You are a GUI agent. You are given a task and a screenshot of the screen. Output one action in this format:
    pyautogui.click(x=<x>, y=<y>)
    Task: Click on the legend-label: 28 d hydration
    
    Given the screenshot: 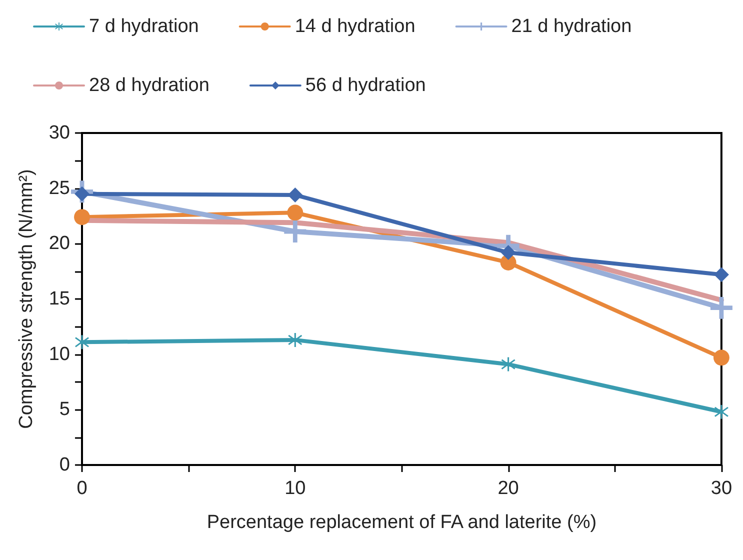 What is the action you would take?
    pyautogui.click(x=149, y=85)
    